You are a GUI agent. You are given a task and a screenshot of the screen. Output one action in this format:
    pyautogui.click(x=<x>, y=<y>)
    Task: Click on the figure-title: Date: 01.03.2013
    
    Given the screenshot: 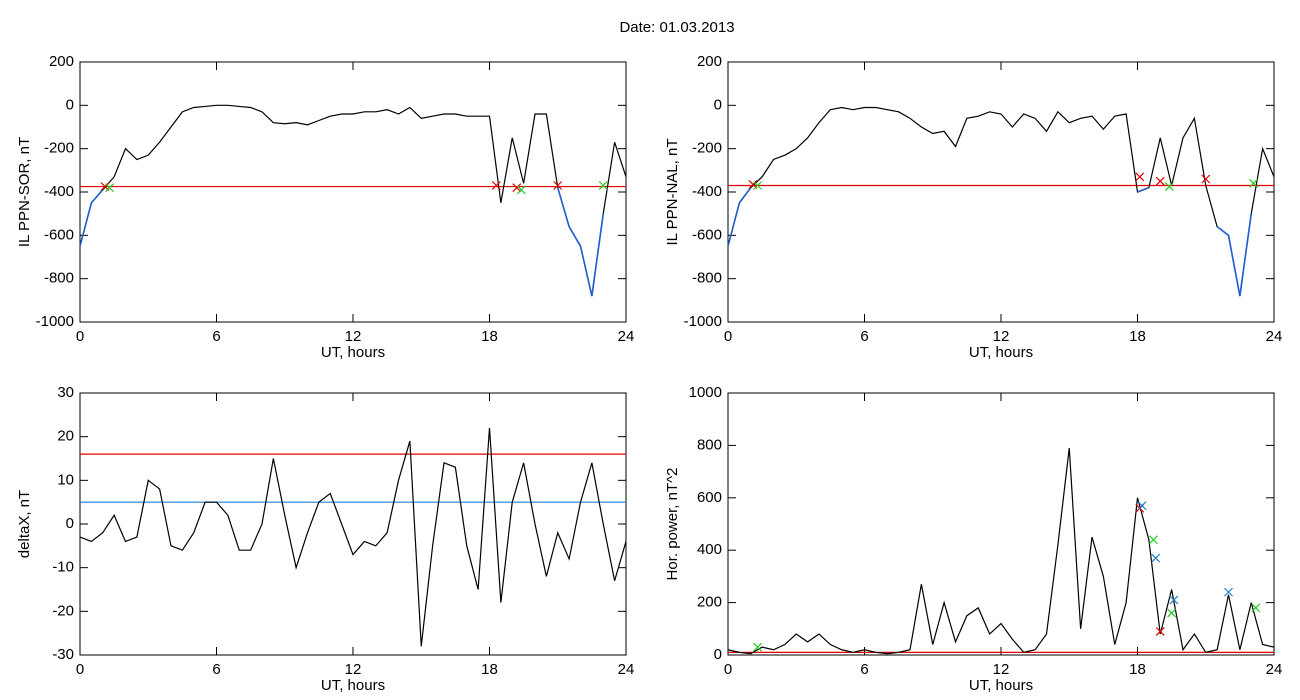 What is the action you would take?
    pyautogui.click(x=676, y=27)
    